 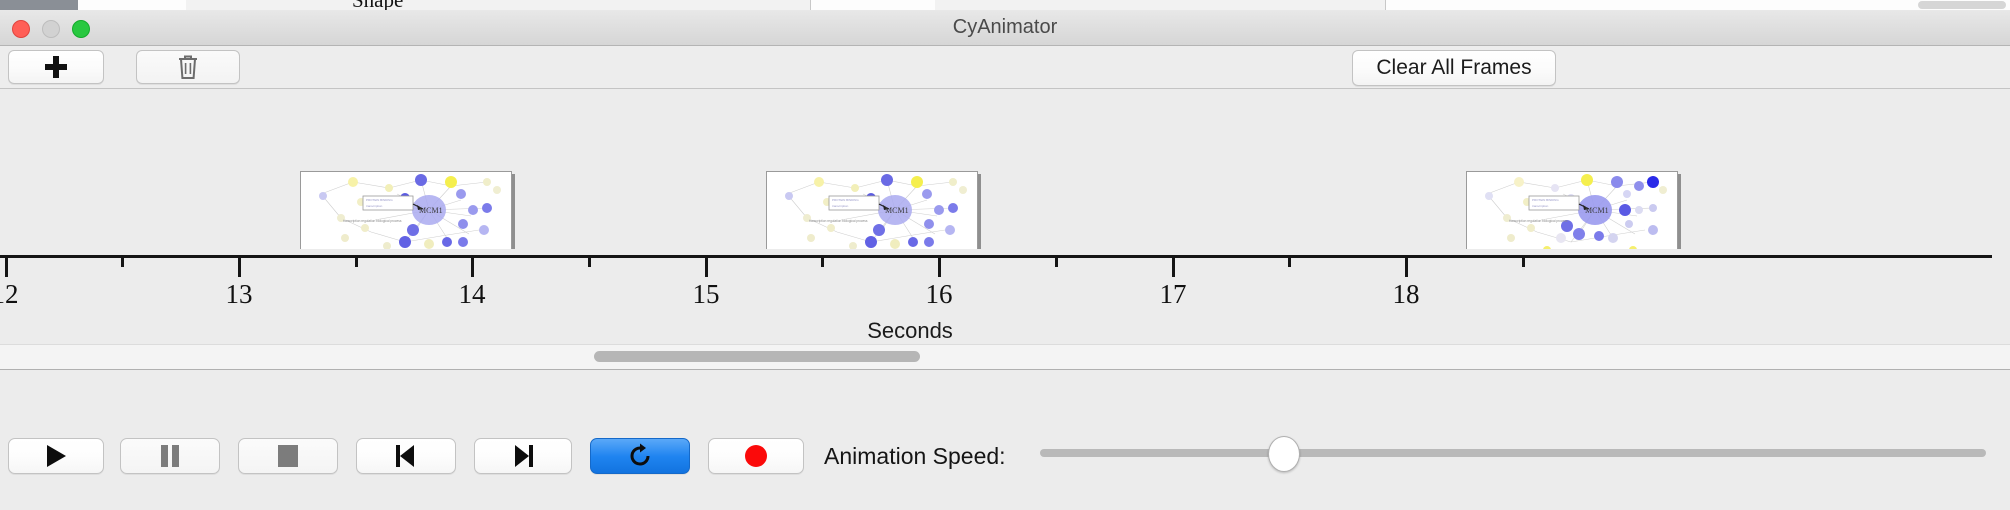 I want to click on clear-all-frames-label: Clear All Frames, so click(x=1454, y=67).